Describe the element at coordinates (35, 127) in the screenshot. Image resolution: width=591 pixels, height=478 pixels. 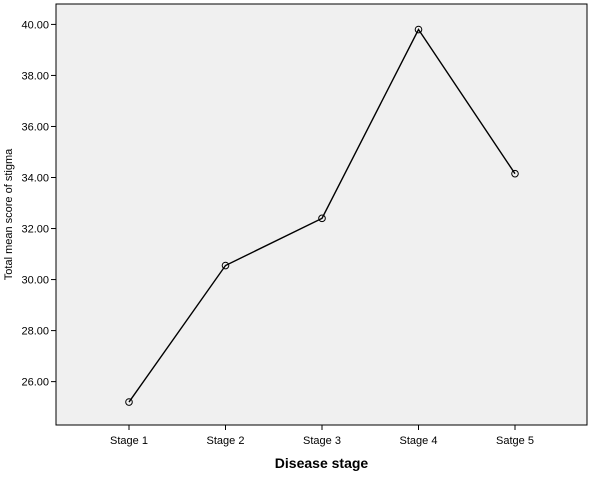
I see `y-tick-label: 36.00` at that location.